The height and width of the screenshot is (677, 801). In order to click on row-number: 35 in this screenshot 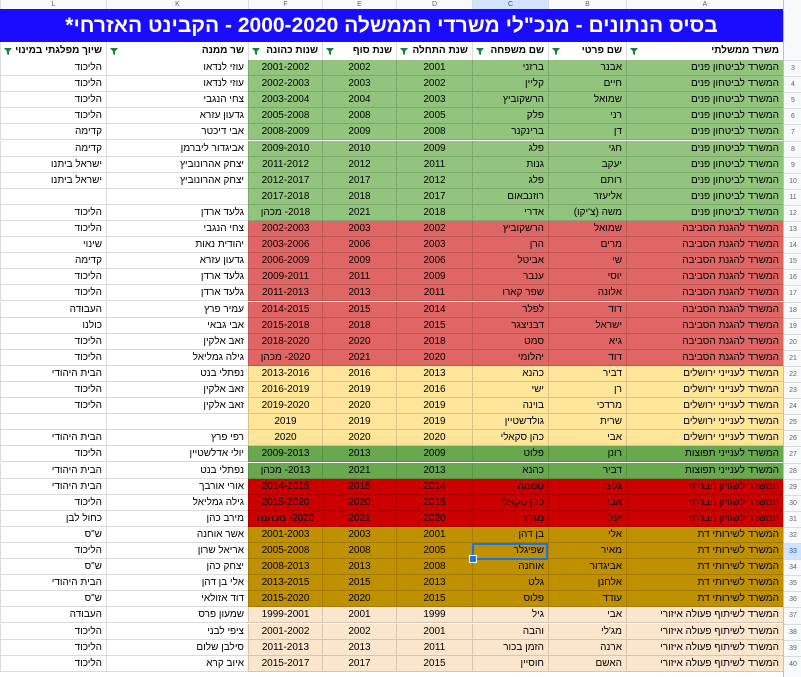, I will do `click(792, 583)`.